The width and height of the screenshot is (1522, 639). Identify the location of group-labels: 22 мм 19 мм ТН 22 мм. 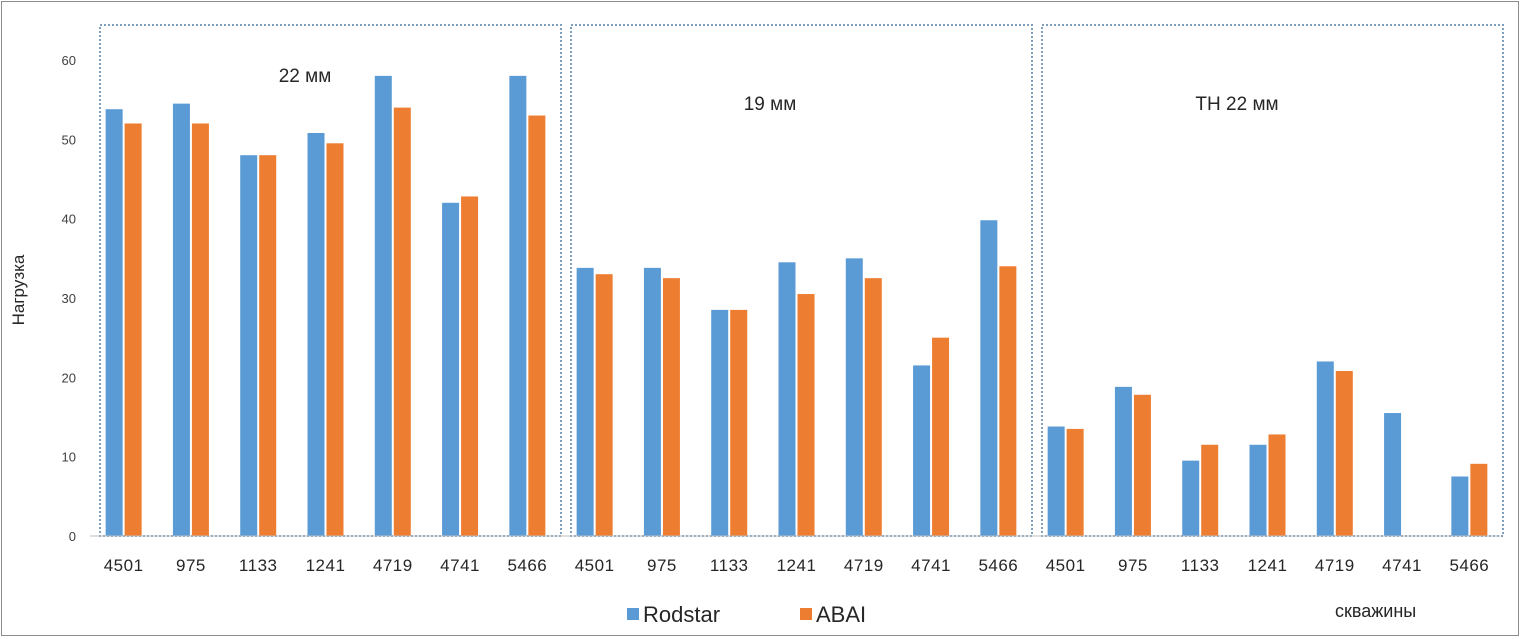
(779, 90).